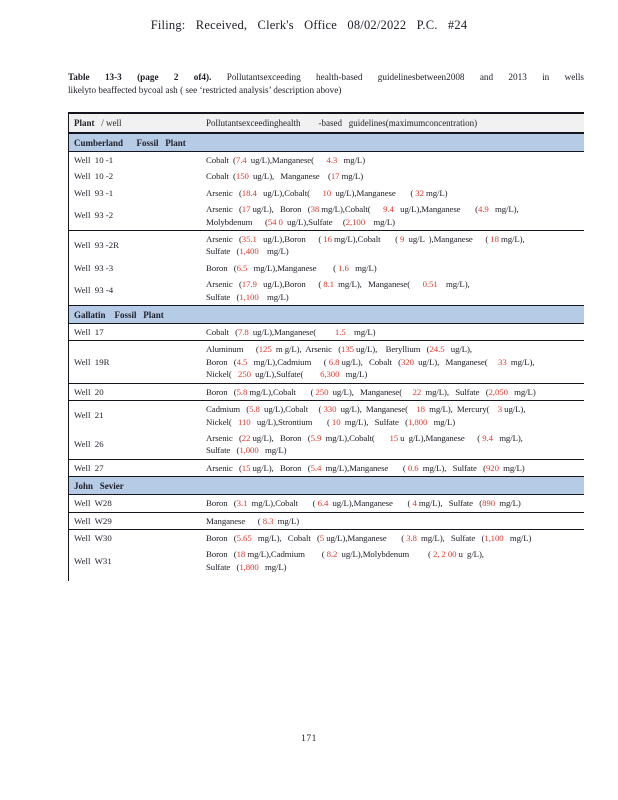 This screenshot has height=800, width=618. What do you see at coordinates (282, 503) in the screenshot?
I see `pollutant-name-text: mg/L),Cobalt (` at bounding box center [282, 503].